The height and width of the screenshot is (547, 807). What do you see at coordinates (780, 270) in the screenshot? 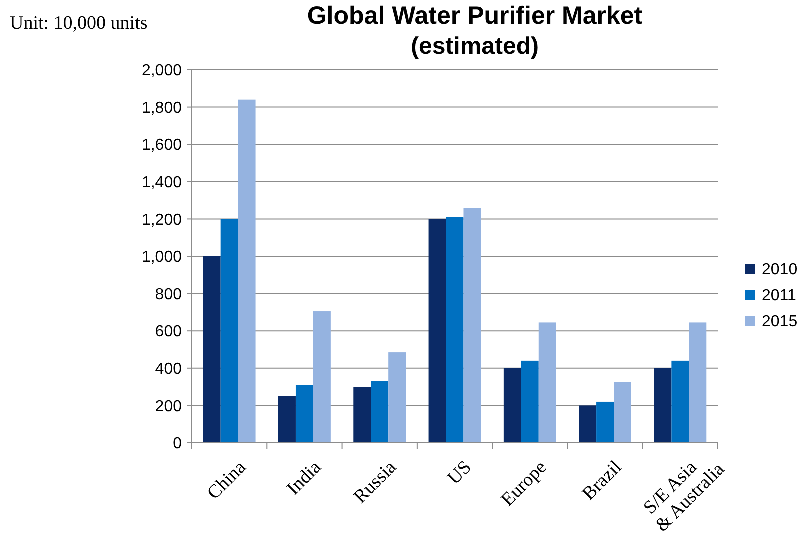
I see `legend-label: 2010` at bounding box center [780, 270].